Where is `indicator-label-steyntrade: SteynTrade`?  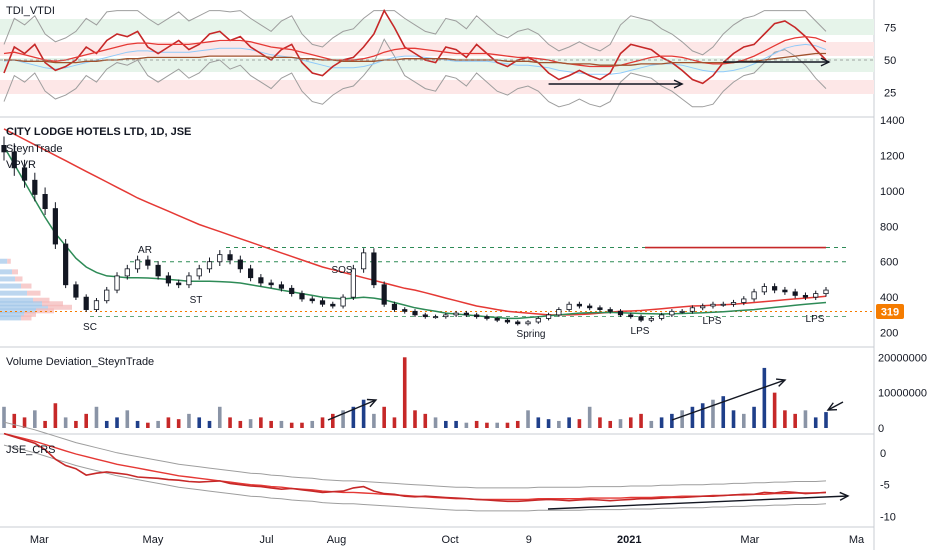
indicator-label-steyntrade: SteynTrade is located at coordinates (34, 149).